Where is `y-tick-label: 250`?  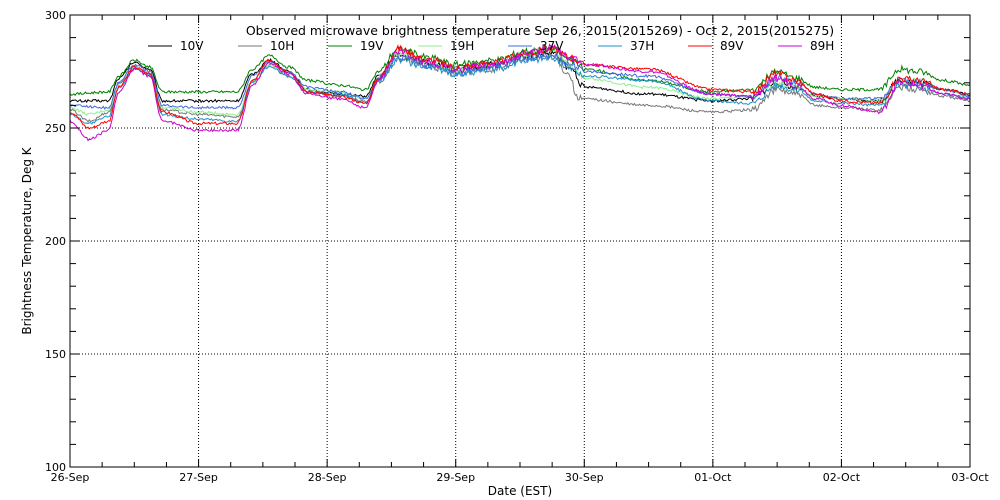
y-tick-label: 250 is located at coordinates (55, 128).